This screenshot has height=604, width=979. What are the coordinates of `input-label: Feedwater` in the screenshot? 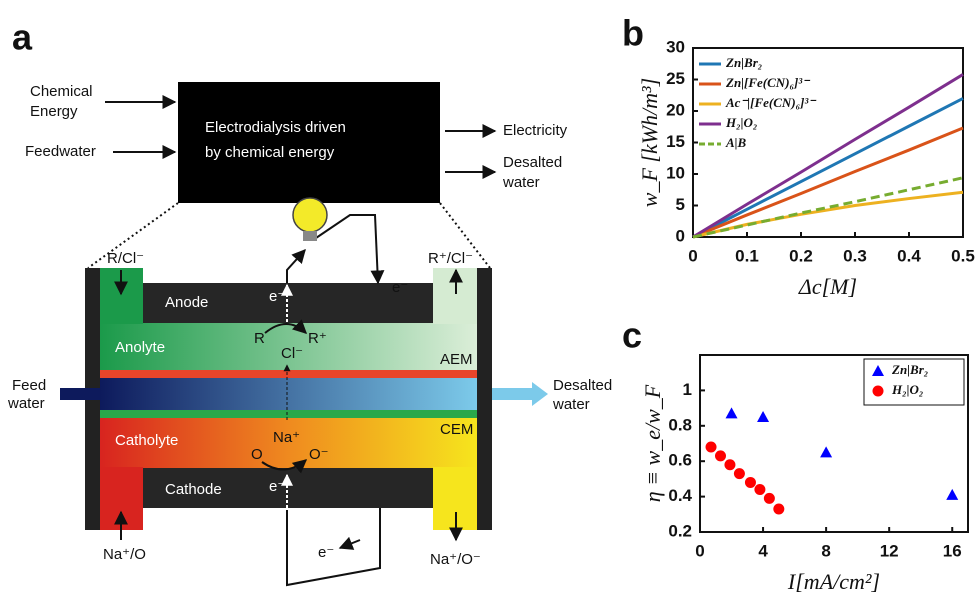 It's located at (60, 151).